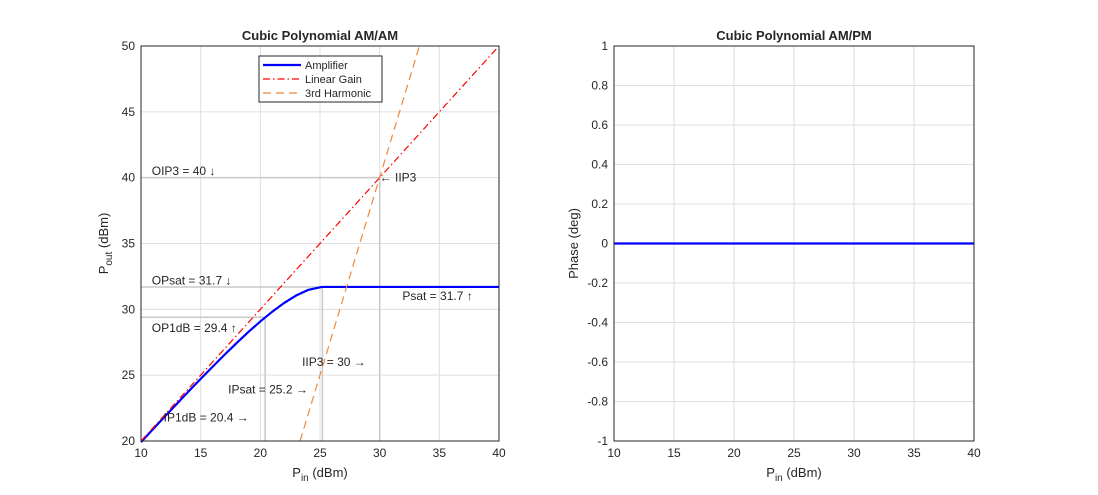 This screenshot has width=1098, height=495. I want to click on legend-entry: Linear Gain, so click(333, 80).